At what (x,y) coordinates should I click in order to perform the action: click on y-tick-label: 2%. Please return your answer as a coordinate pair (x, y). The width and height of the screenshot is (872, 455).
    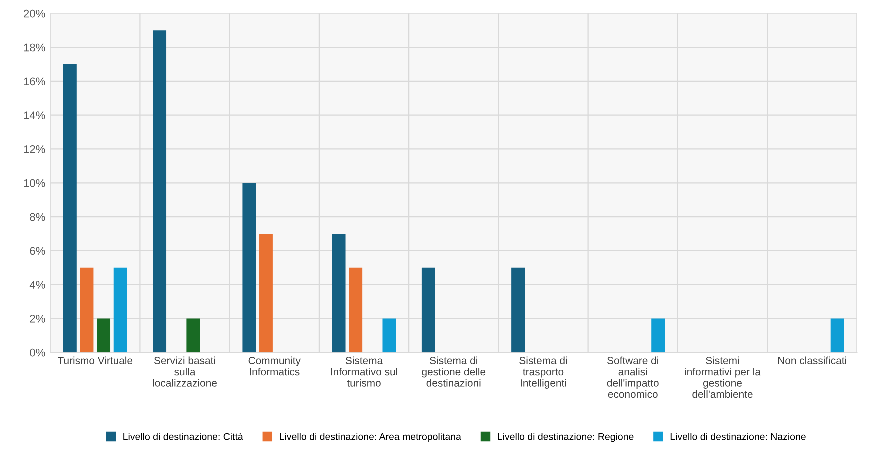
    Looking at the image, I should click on (38, 318).